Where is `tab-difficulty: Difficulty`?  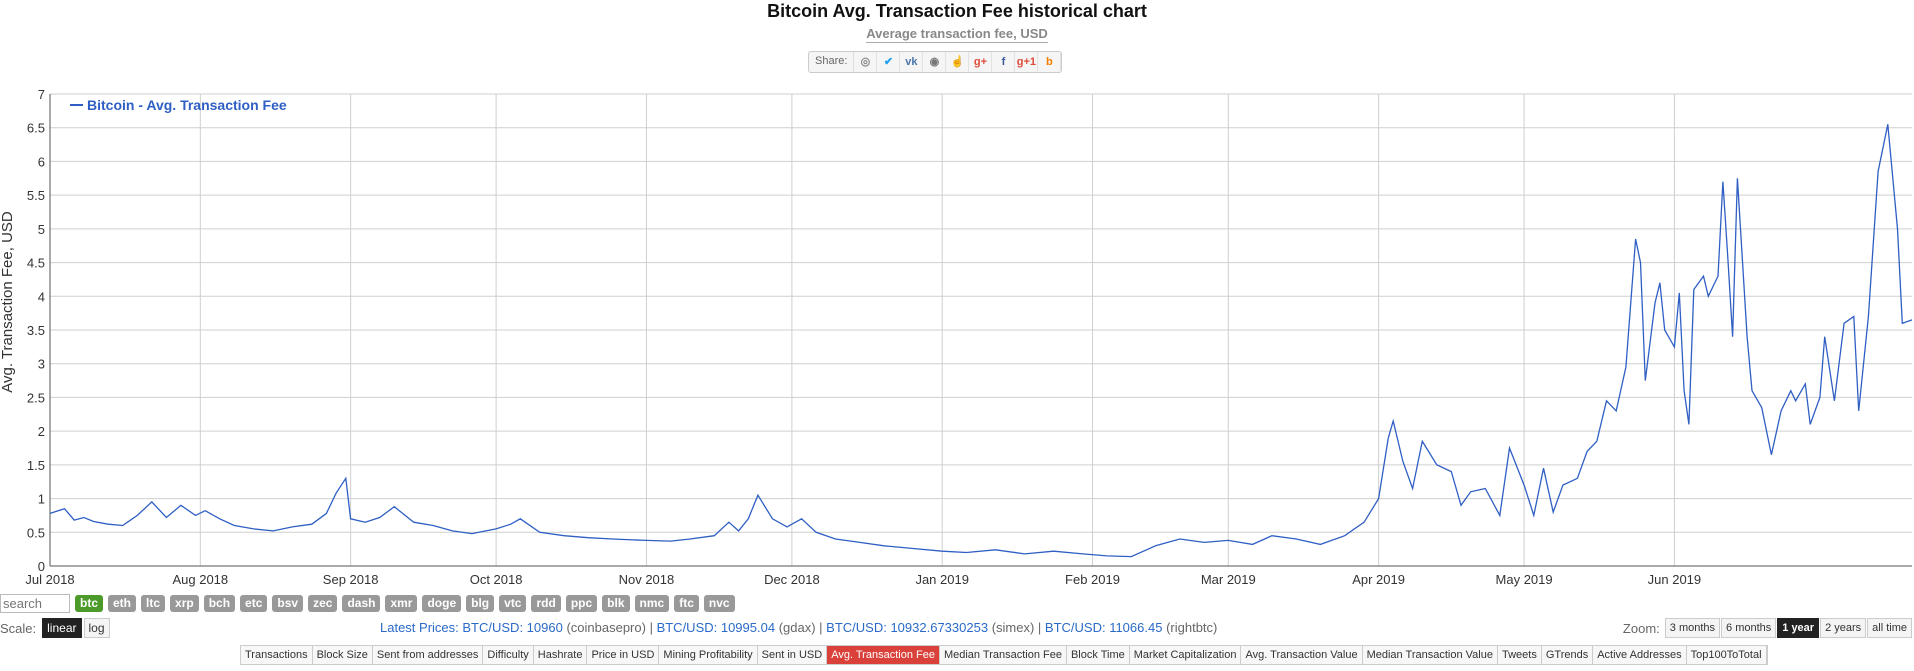 tab-difficulty: Difficulty is located at coordinates (508, 655).